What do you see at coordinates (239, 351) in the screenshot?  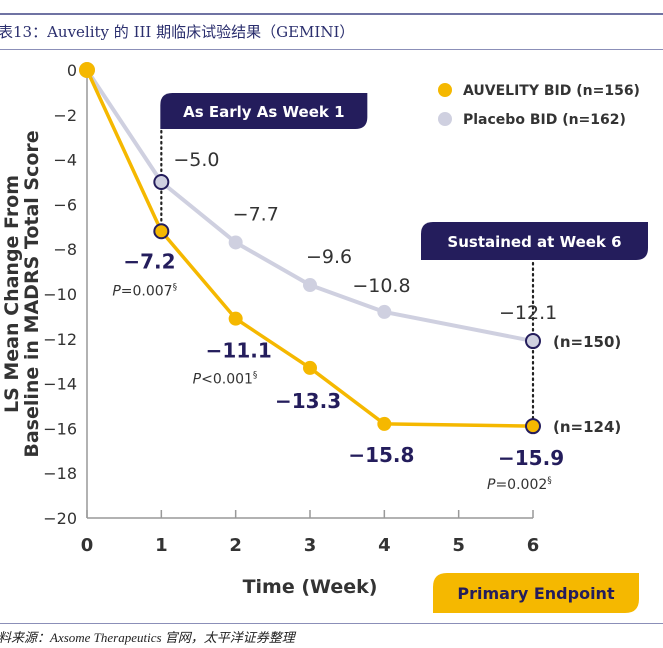 I see `auvelity-value-label: −11.1` at bounding box center [239, 351].